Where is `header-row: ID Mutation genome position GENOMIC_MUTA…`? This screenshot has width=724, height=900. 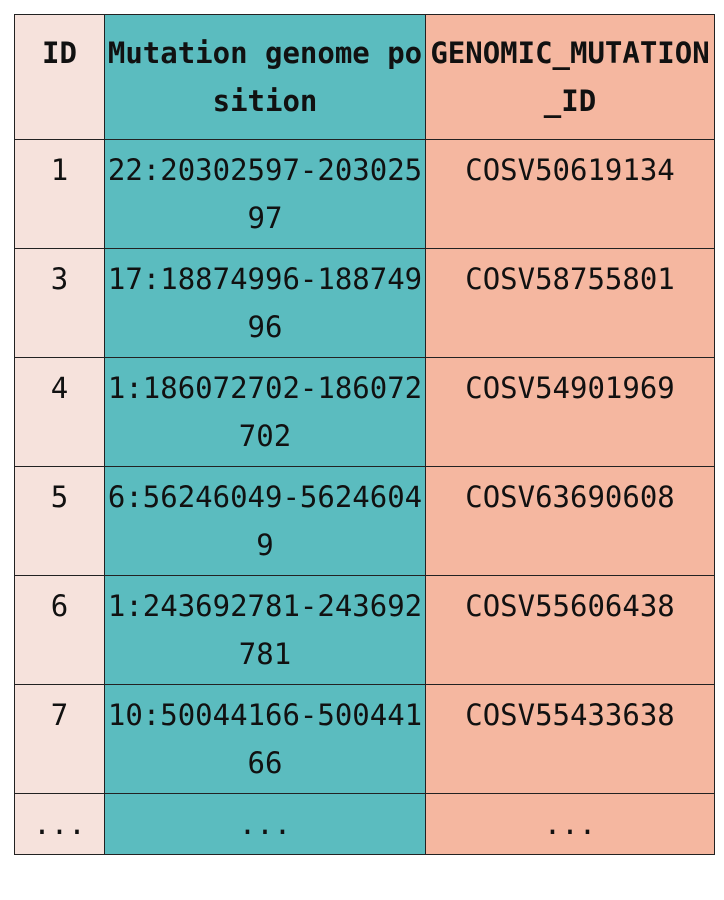
header-row: ID Mutation genome position GENOMIC_MUTA… is located at coordinates (364, 77).